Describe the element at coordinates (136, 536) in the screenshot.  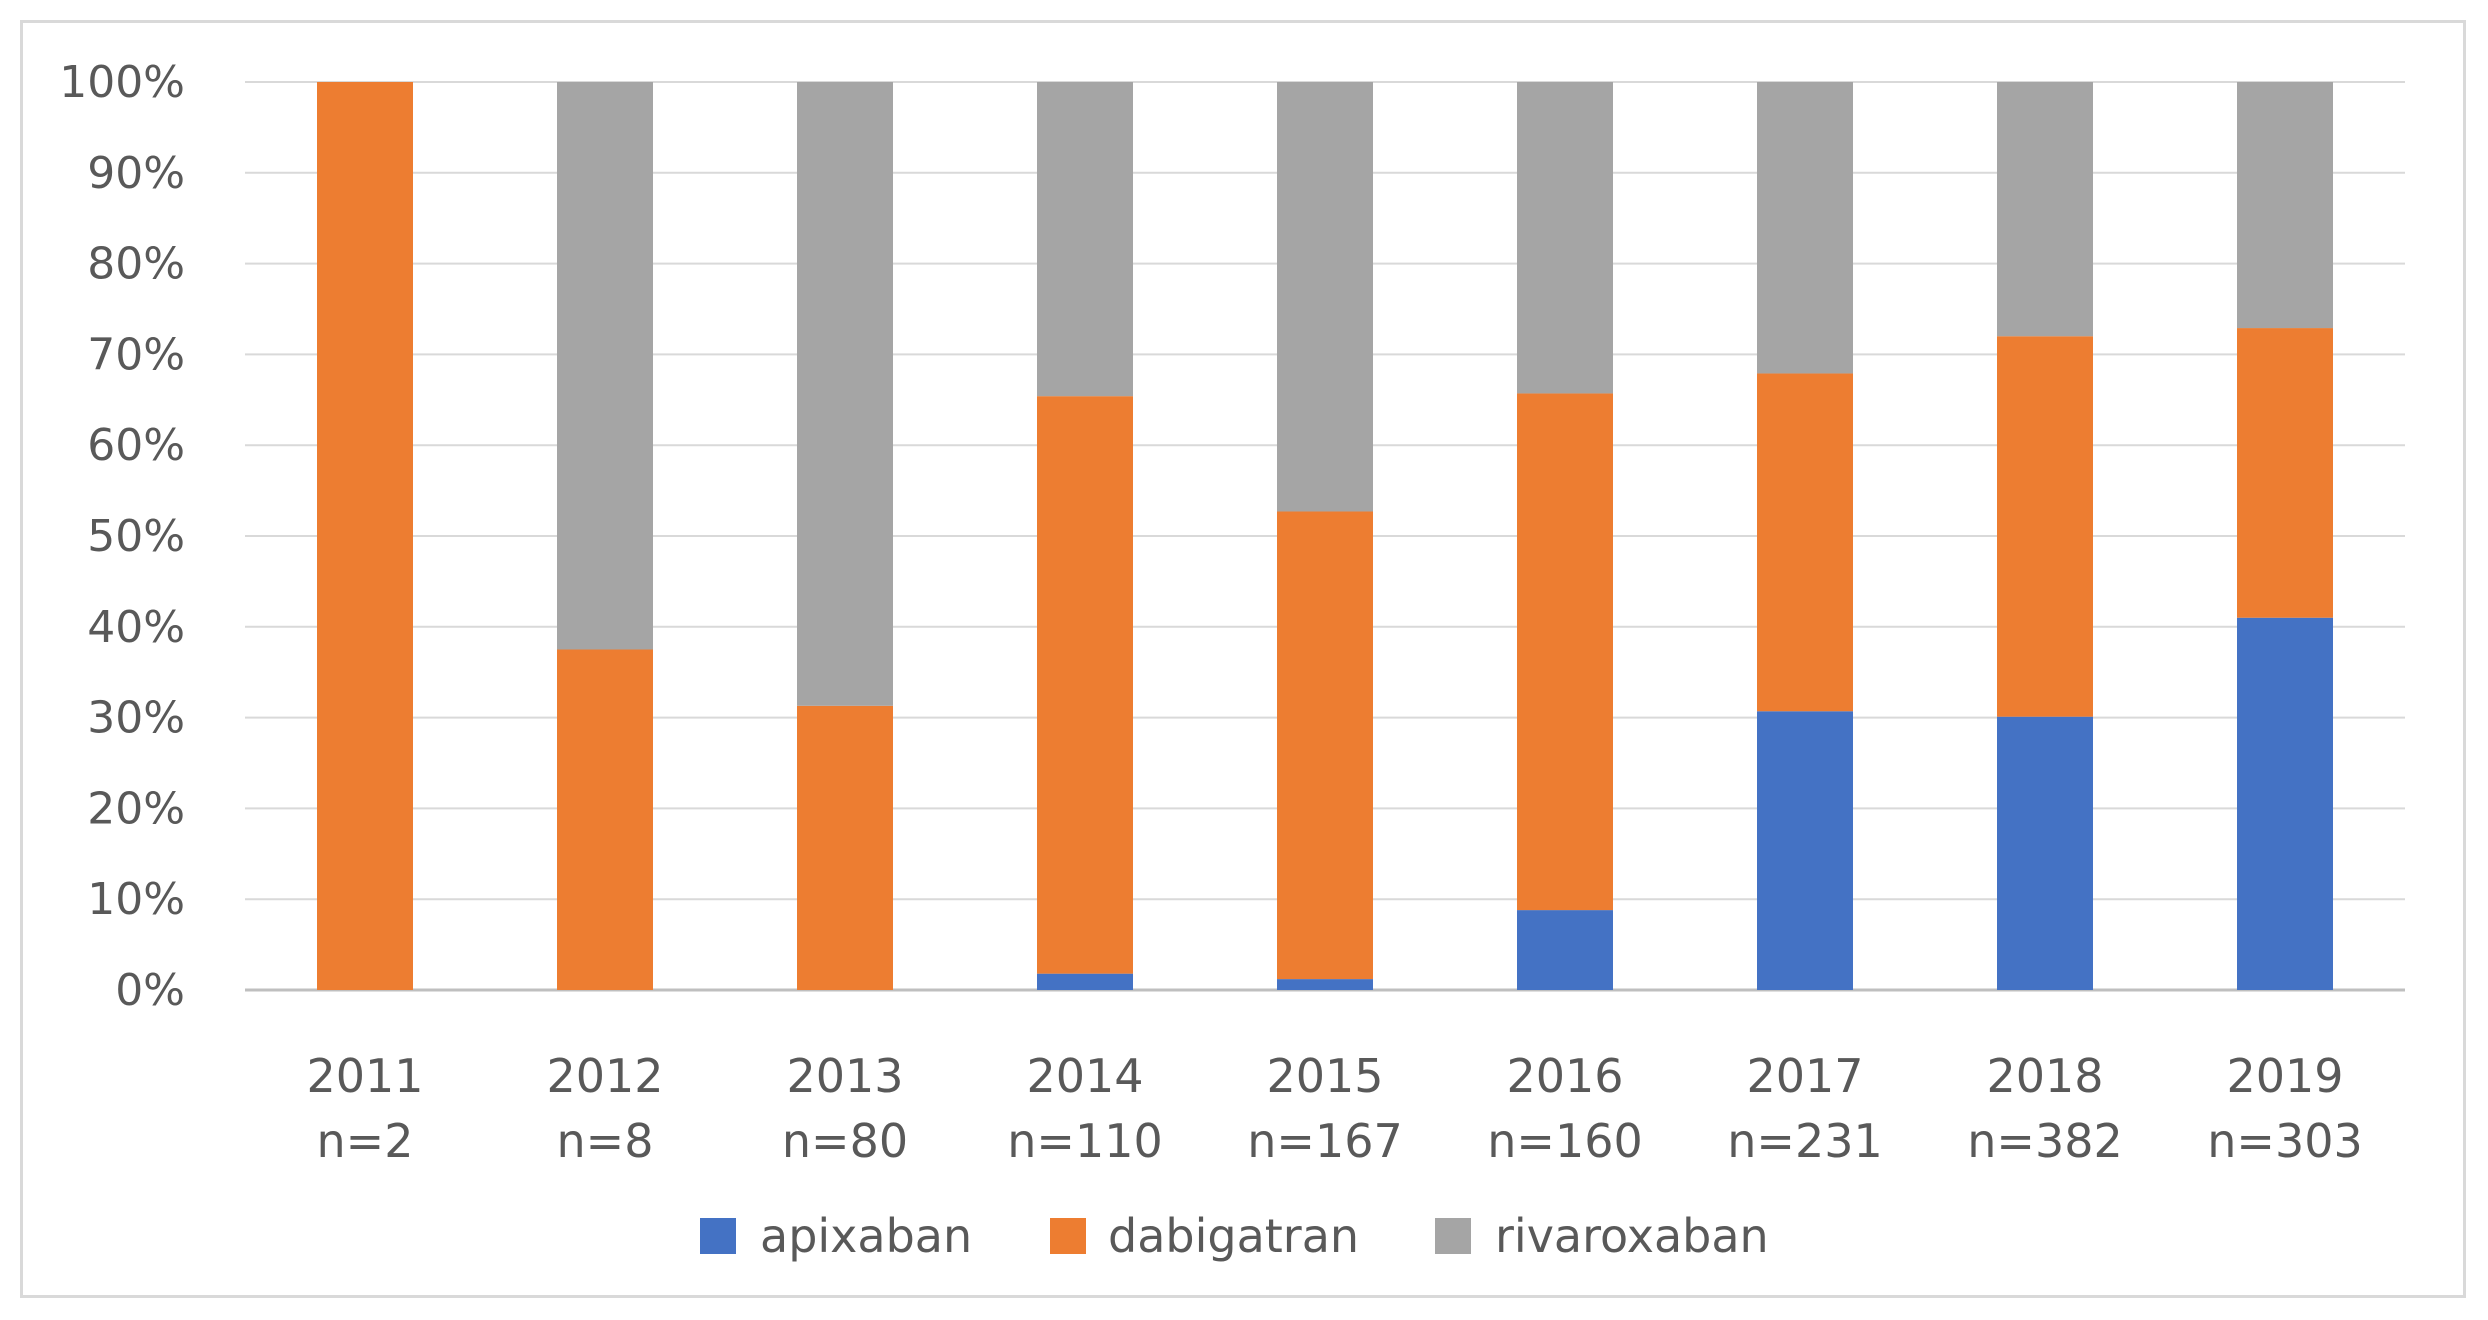
I see `y-tick-label: 50%` at that location.